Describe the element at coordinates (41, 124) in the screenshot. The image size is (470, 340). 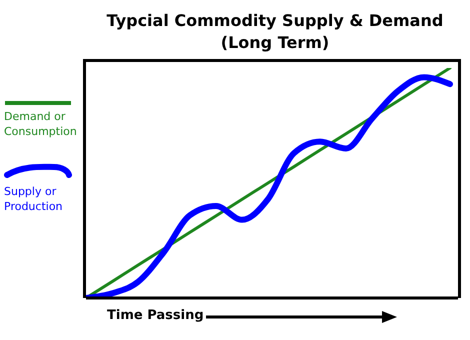
I see `text: Demand or Consumption` at that location.